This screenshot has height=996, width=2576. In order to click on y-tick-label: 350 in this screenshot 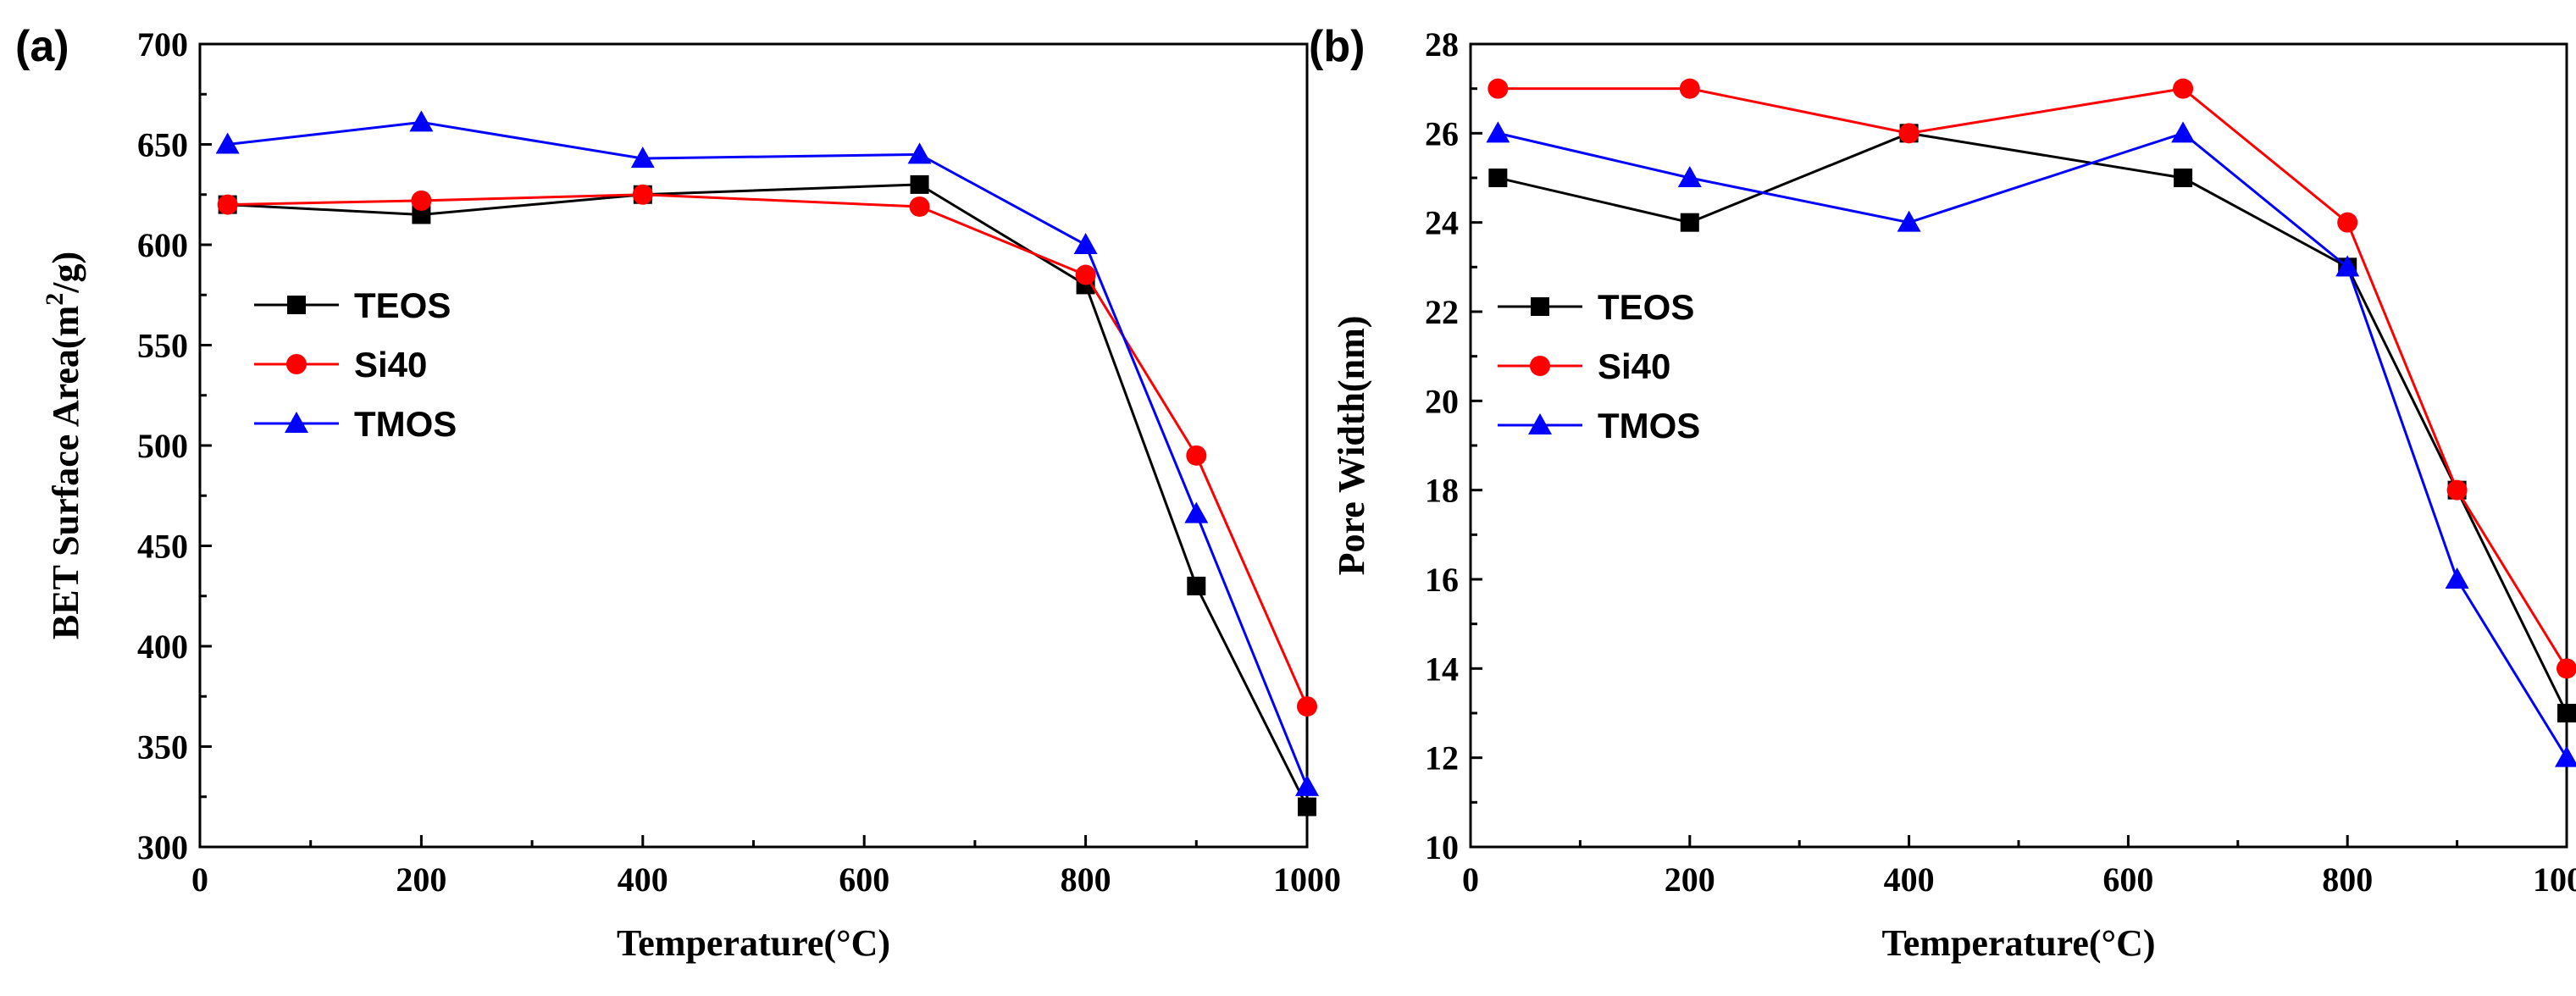, I will do `click(162, 747)`.